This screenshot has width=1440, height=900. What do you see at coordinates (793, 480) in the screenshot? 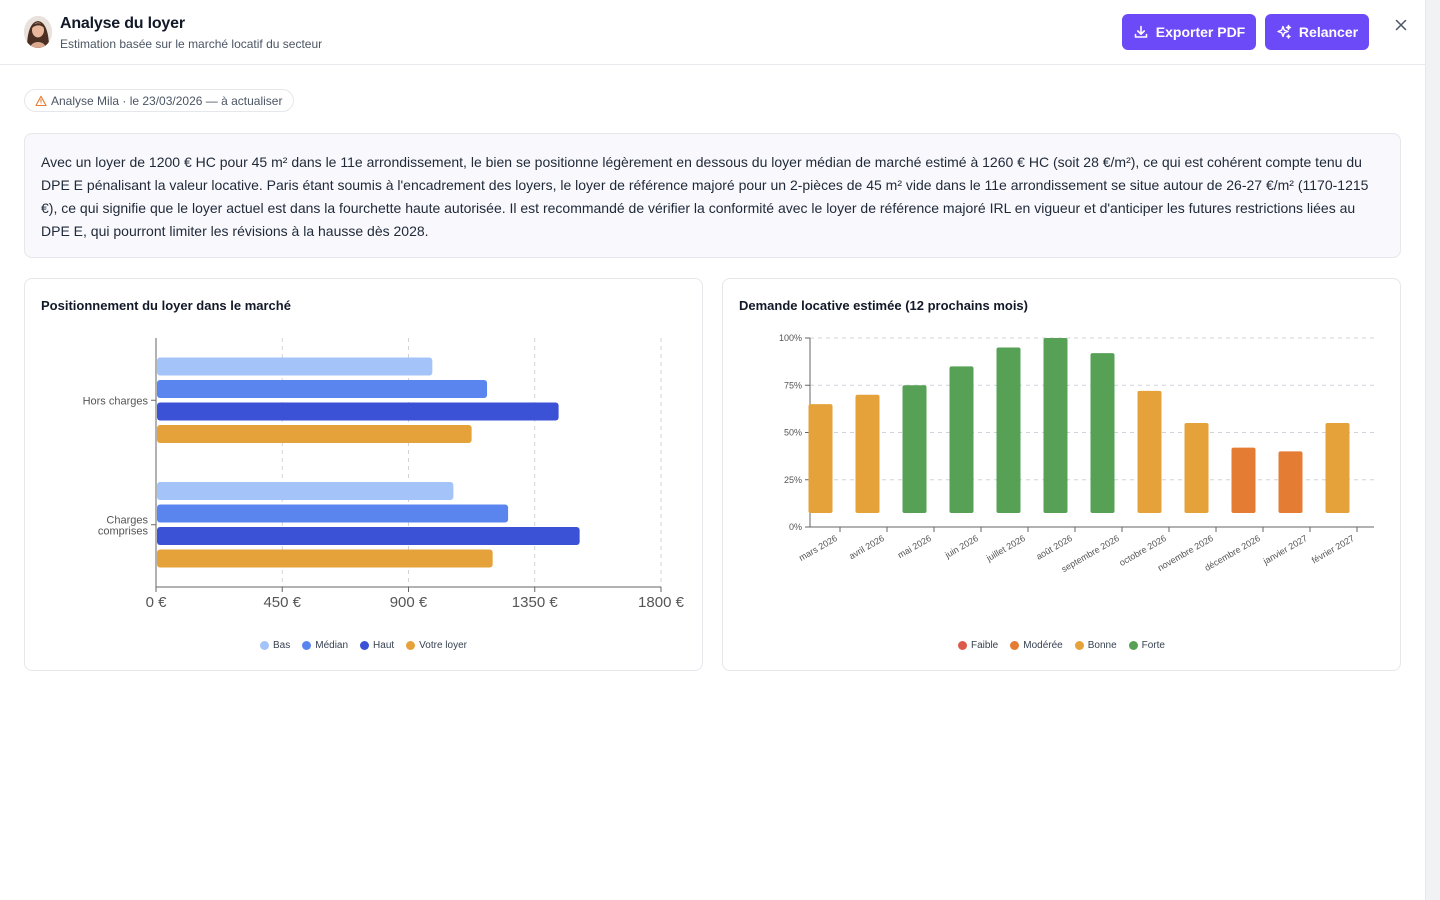
I see `y-tick-label: 25%` at bounding box center [793, 480].